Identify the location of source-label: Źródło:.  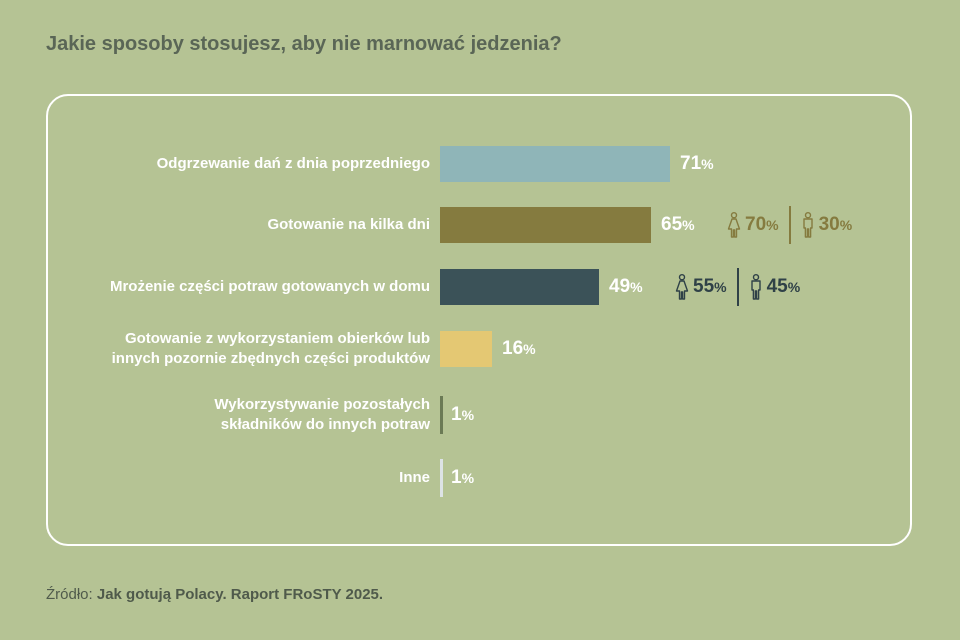
(69, 594).